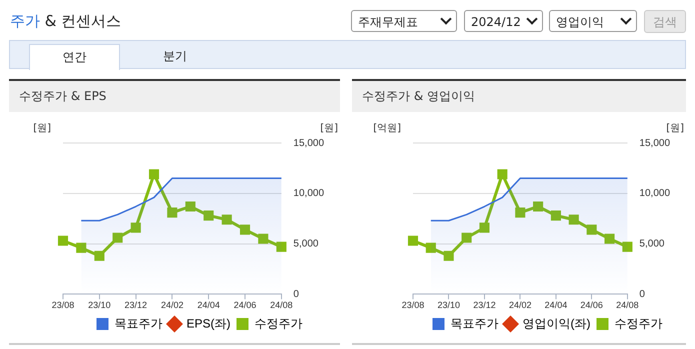  Describe the element at coordinates (174, 96) in the screenshot. I see `chart-title: 수정주가 & EPS` at that location.